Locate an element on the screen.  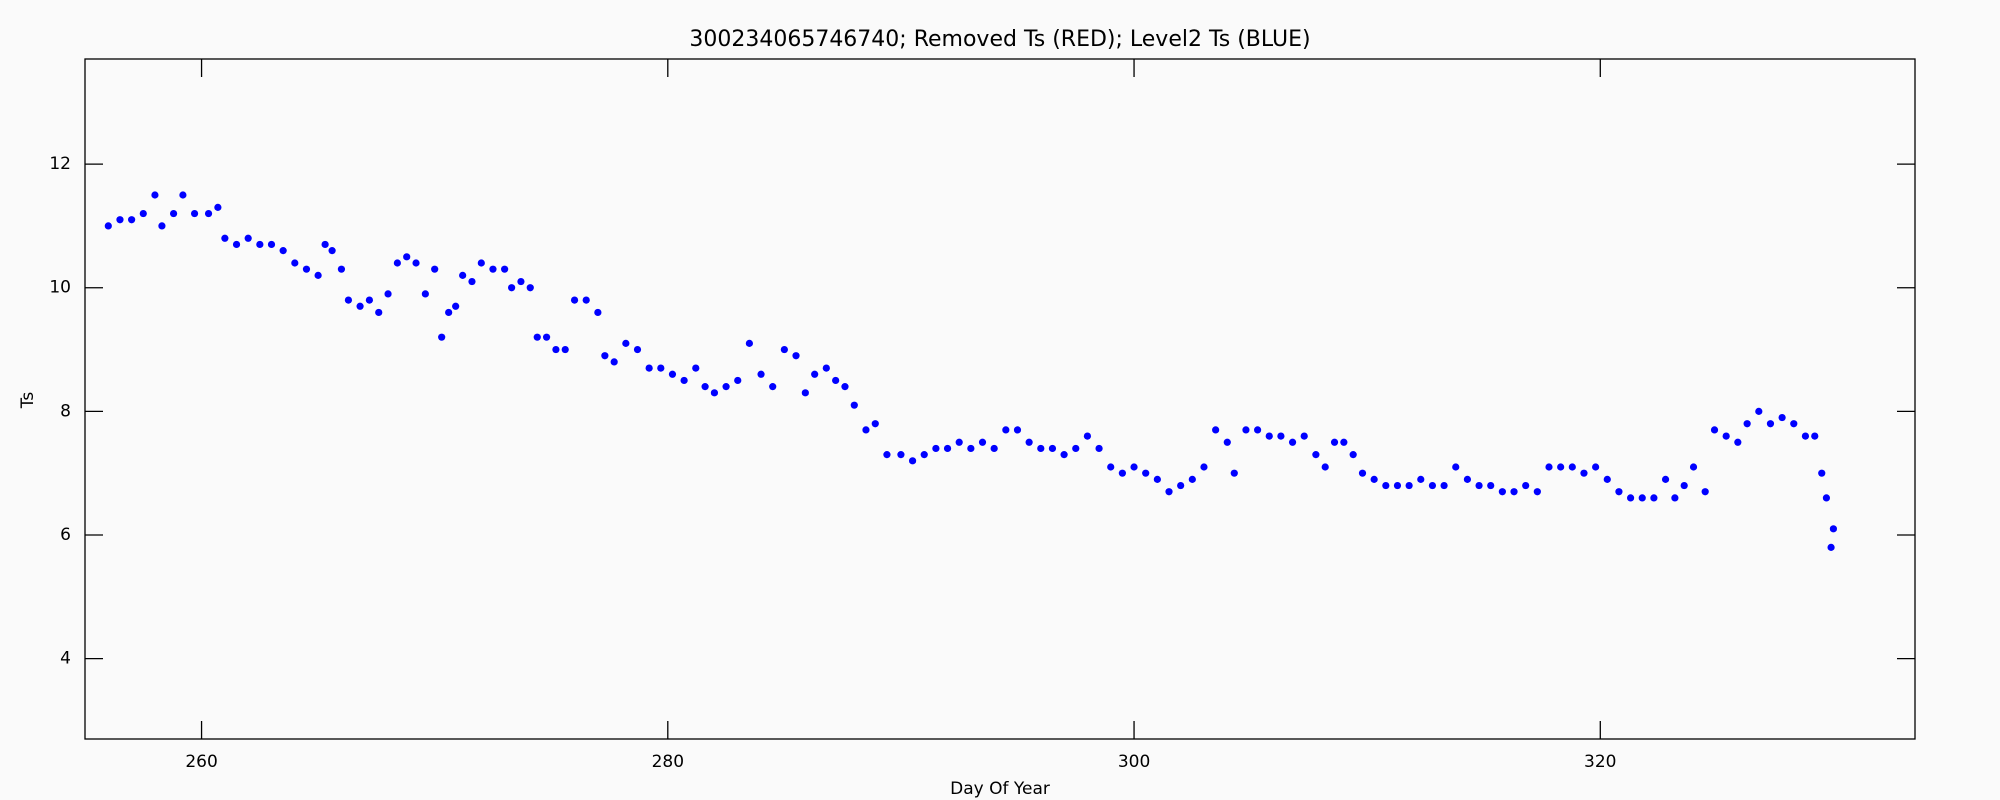
y-tick-label: 6 is located at coordinates (65, 535).